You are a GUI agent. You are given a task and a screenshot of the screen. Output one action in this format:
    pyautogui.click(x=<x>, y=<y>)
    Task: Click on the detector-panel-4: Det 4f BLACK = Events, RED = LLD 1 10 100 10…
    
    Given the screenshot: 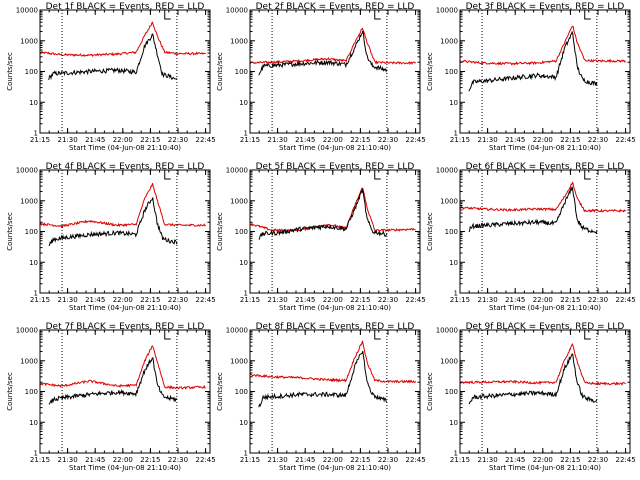 What is the action you would take?
    pyautogui.click(x=111, y=237)
    